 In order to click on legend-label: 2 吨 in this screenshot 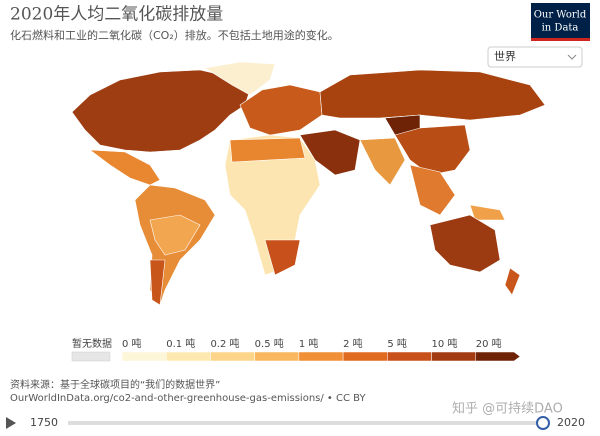, I will do `click(353, 343)`.